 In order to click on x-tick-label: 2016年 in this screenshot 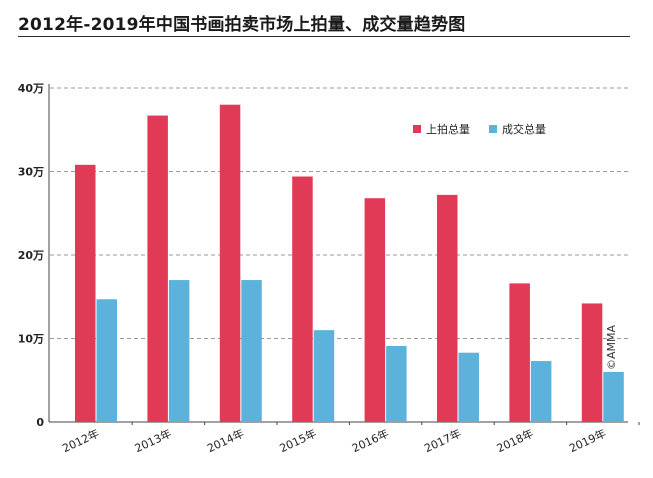, I will do `click(370, 440)`.